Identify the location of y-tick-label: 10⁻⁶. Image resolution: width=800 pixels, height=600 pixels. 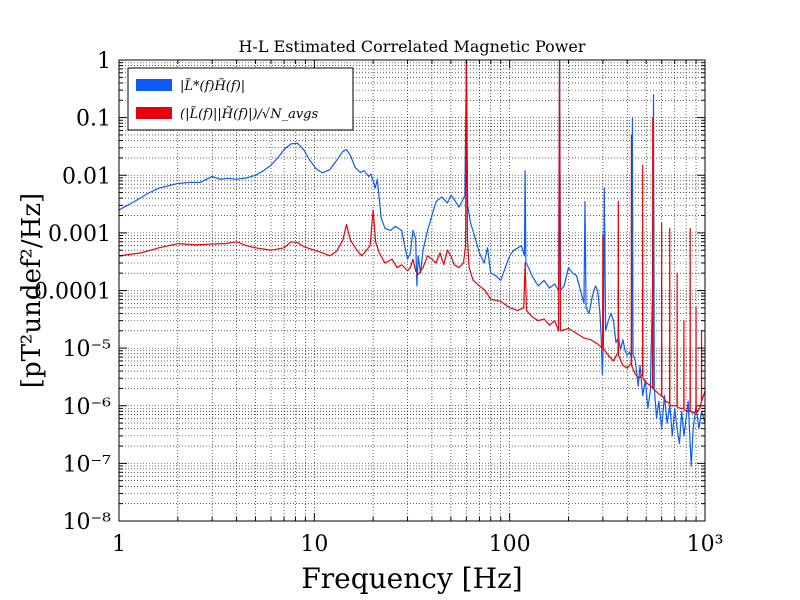
(87, 407).